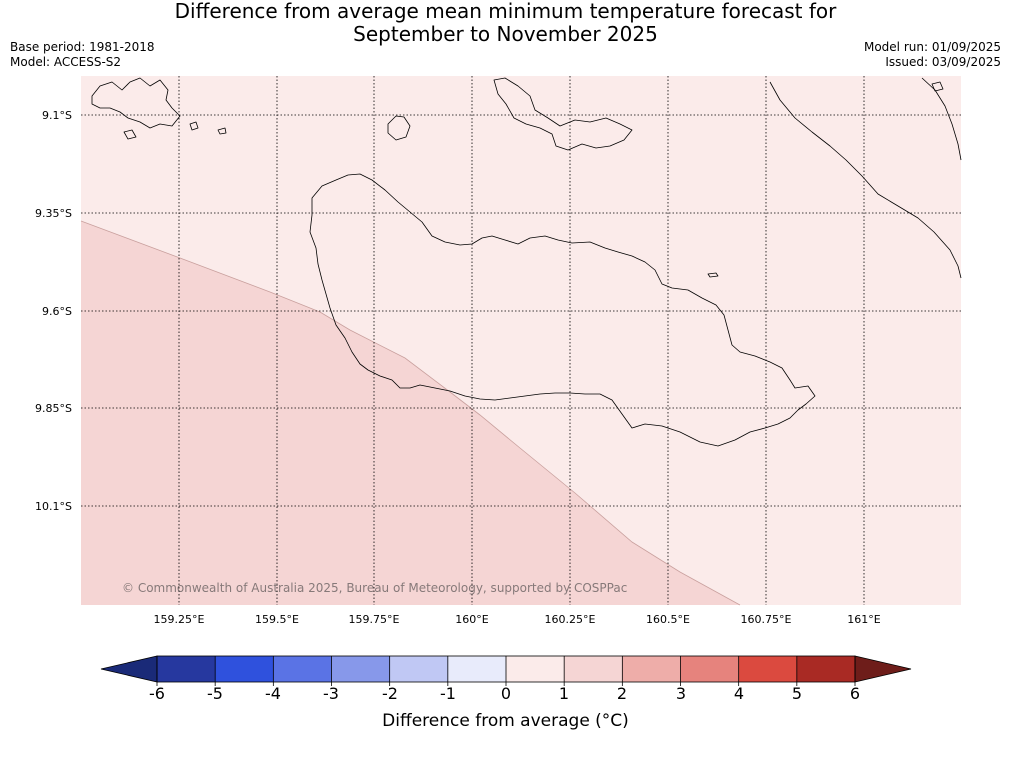  I want to click on lon-label-161: 161°E, so click(864, 619).